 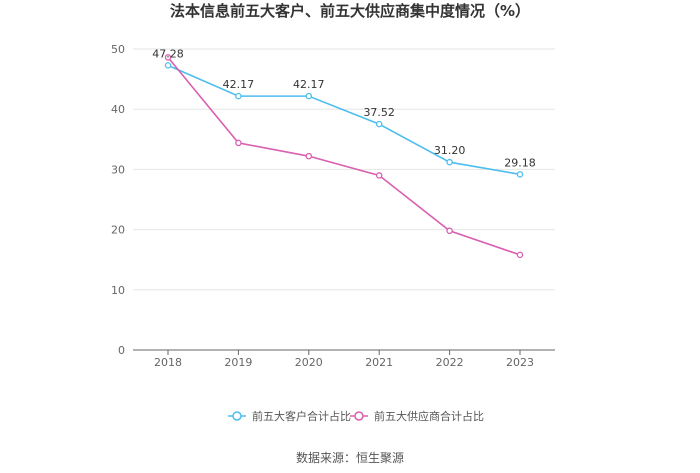 What do you see at coordinates (429, 416) in the screenshot?
I see `legend-label: 前五大供应商合计占比` at bounding box center [429, 416].